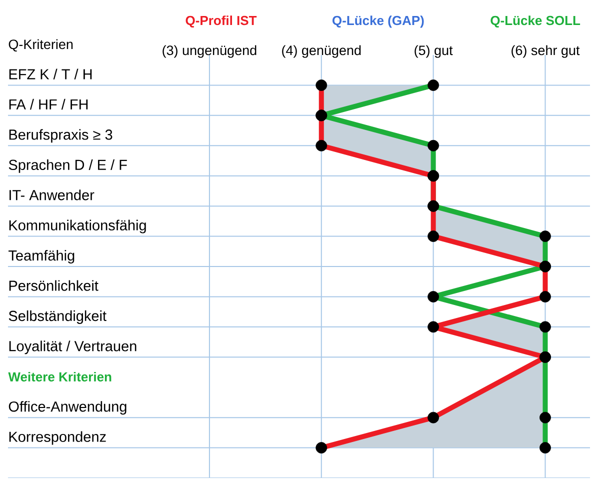 This screenshot has width=600, height=484. I want to click on x-tick-label: (3) ungenügend, so click(209, 51).